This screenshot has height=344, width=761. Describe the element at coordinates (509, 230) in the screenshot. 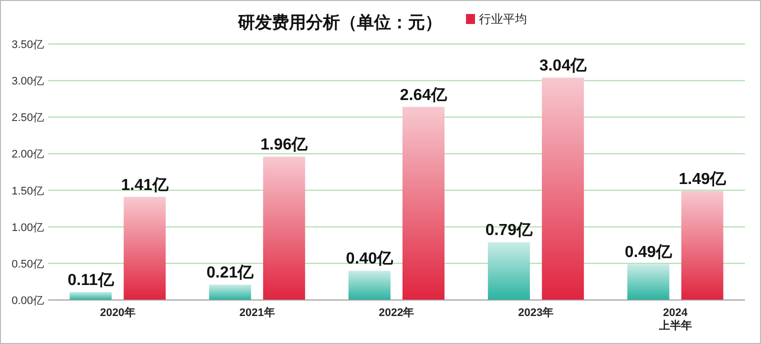

I see `data-label: 0.79亿` at that location.